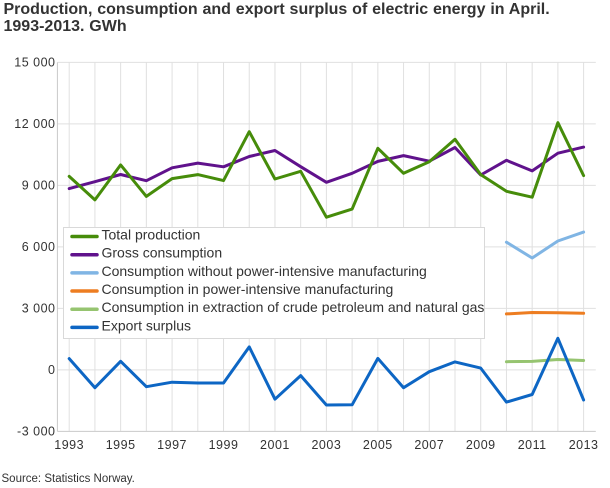  What do you see at coordinates (39, 309) in the screenshot?
I see `svg-text: 3 000` at bounding box center [39, 309].